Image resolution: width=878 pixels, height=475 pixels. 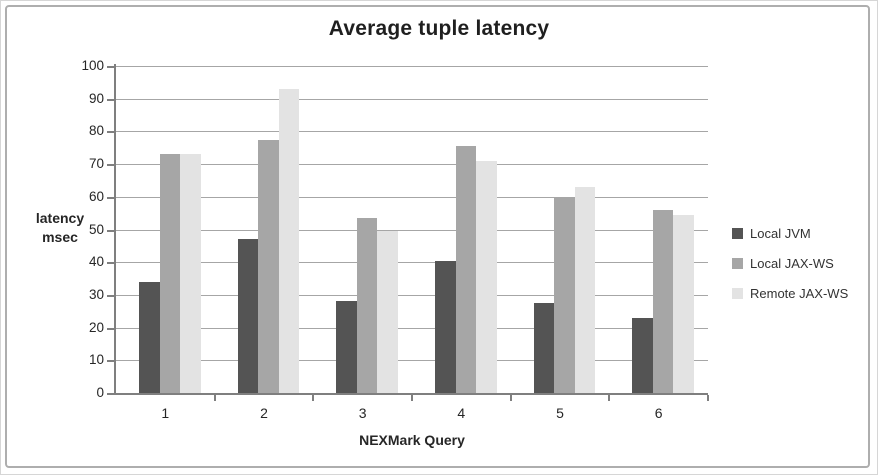 I want to click on y-tick-label-30: 30, so click(x=96, y=294).